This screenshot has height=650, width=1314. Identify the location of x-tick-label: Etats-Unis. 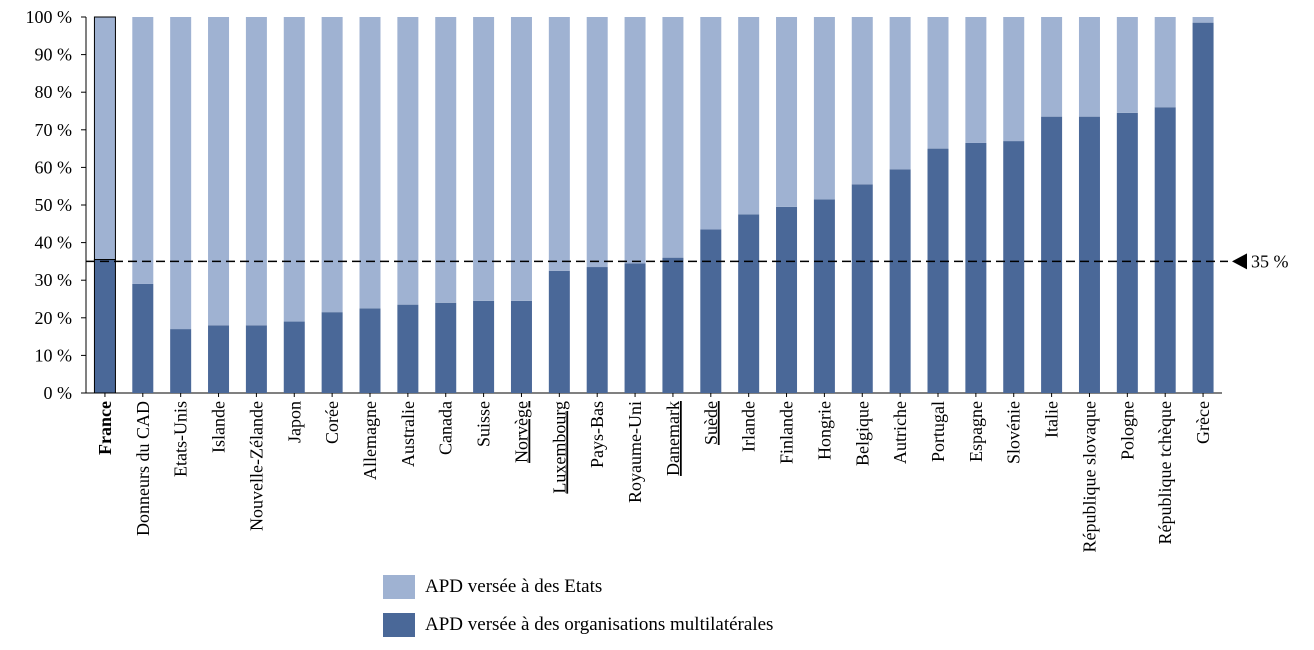
(181, 439).